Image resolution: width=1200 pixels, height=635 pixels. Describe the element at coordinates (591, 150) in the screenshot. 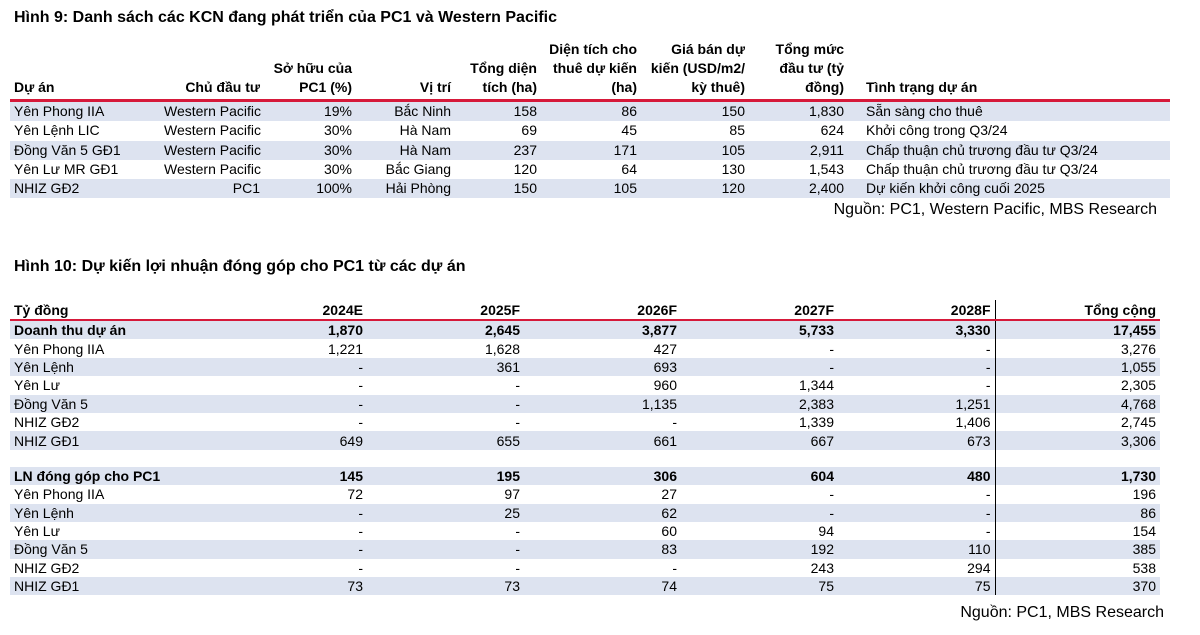

I see `cell-lease-area: 171` at that location.